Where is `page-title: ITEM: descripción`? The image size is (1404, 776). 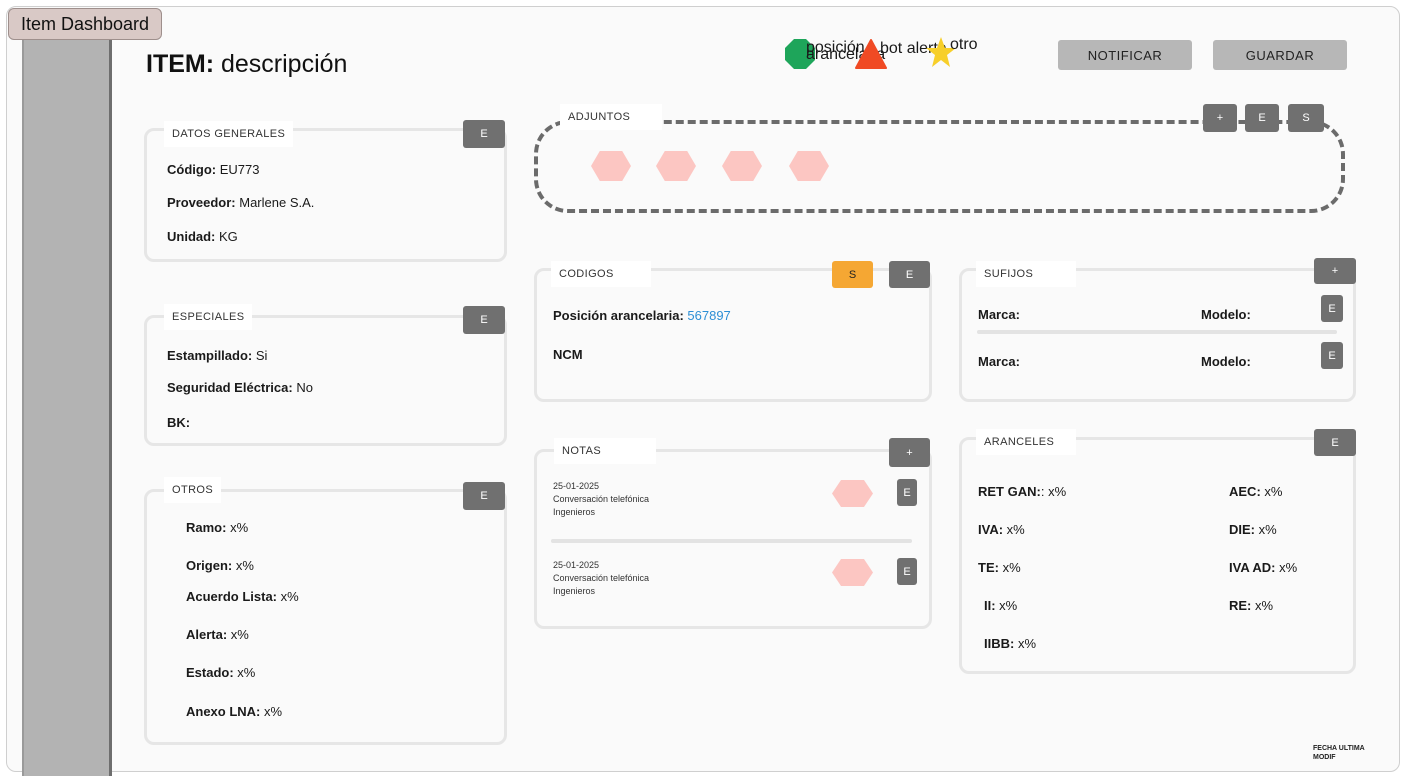 page-title: ITEM: descripción is located at coordinates (246, 64).